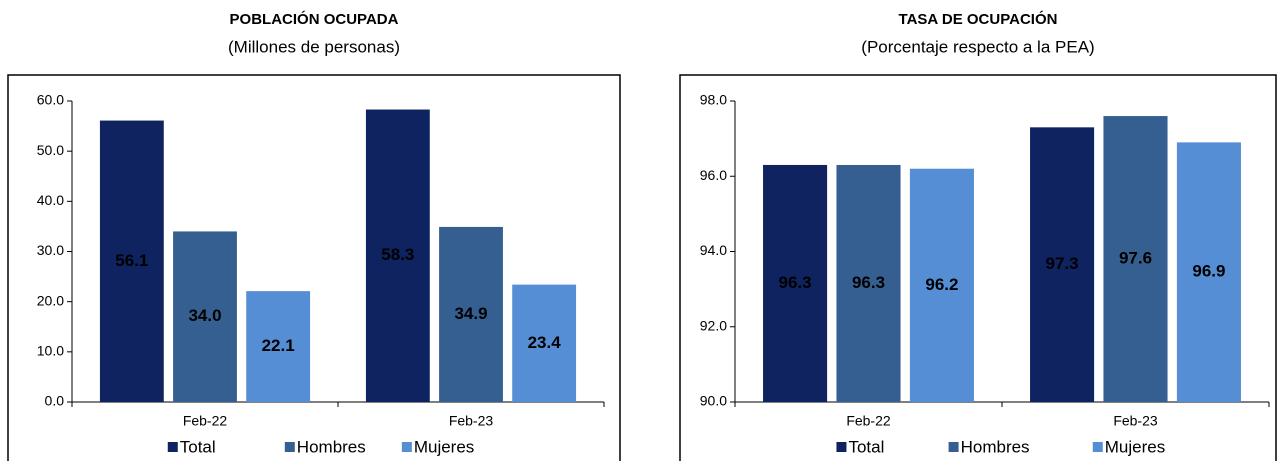 This screenshot has width=1284, height=466. Describe the element at coordinates (978, 19) in the screenshot. I see `chart-title: TASA DE OCUPACIÓN` at that location.